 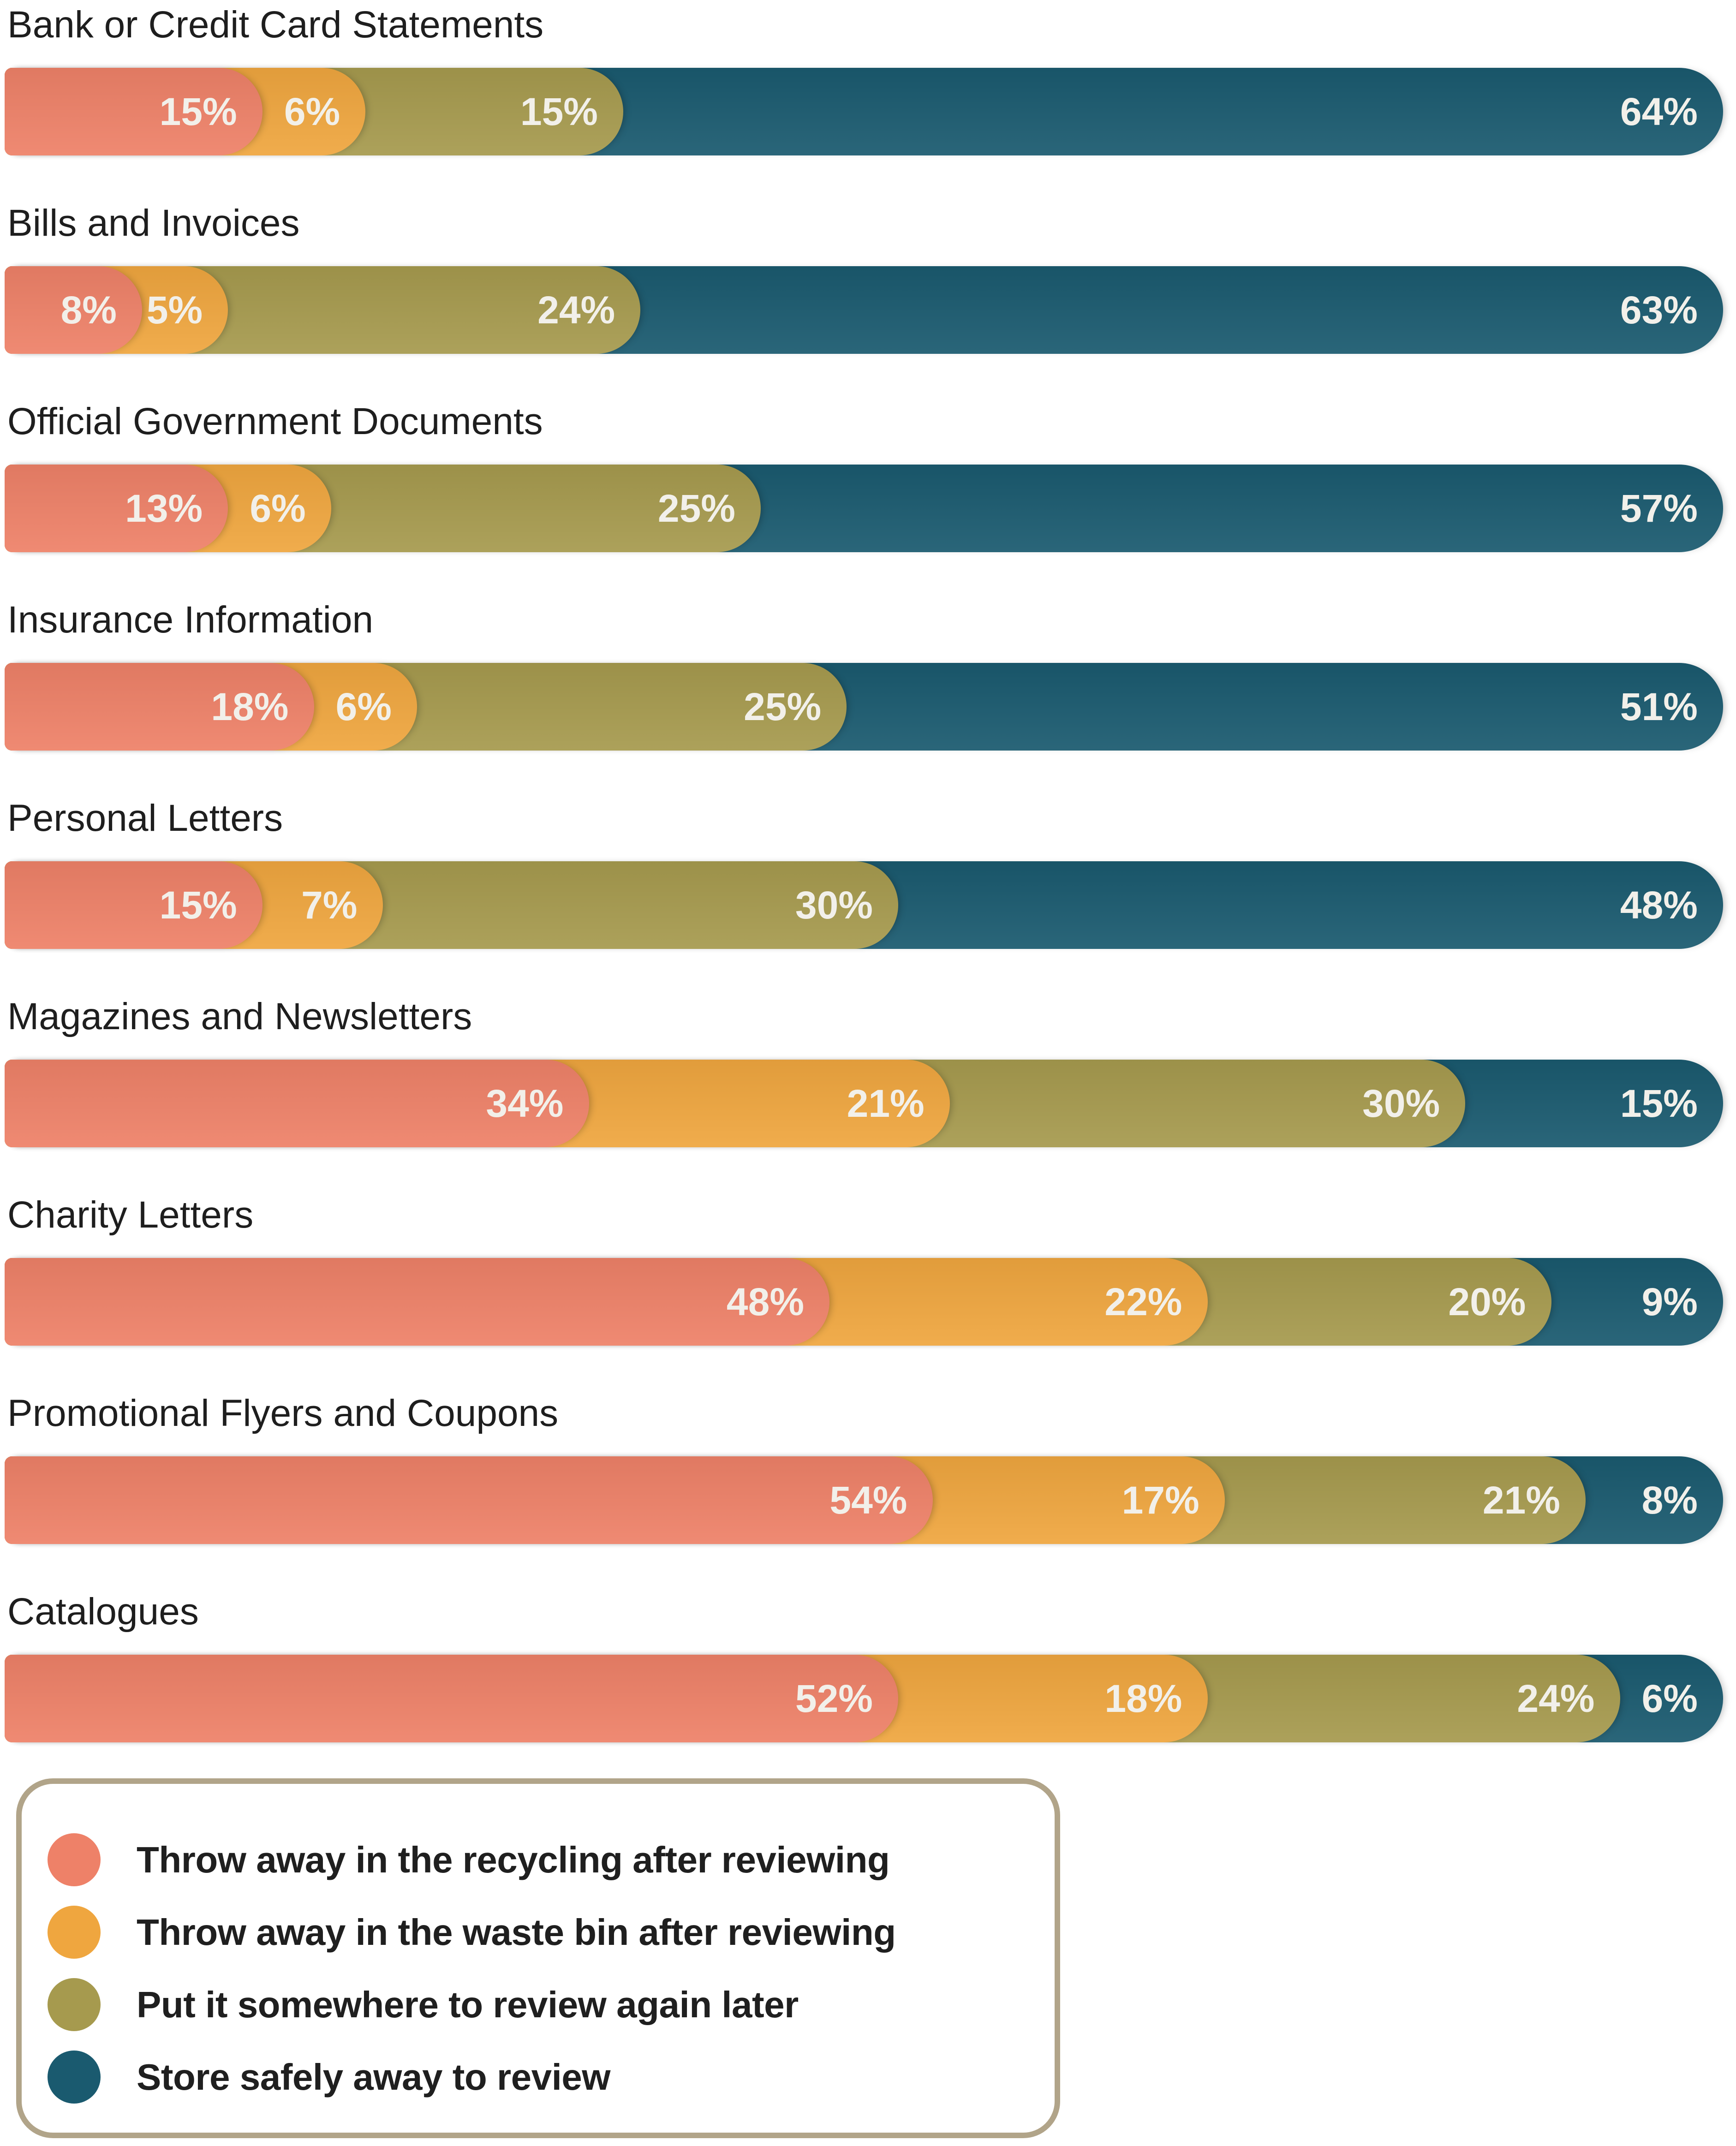 What do you see at coordinates (374, 2077) in the screenshot?
I see `legend-label: Store safely away to review` at bounding box center [374, 2077].